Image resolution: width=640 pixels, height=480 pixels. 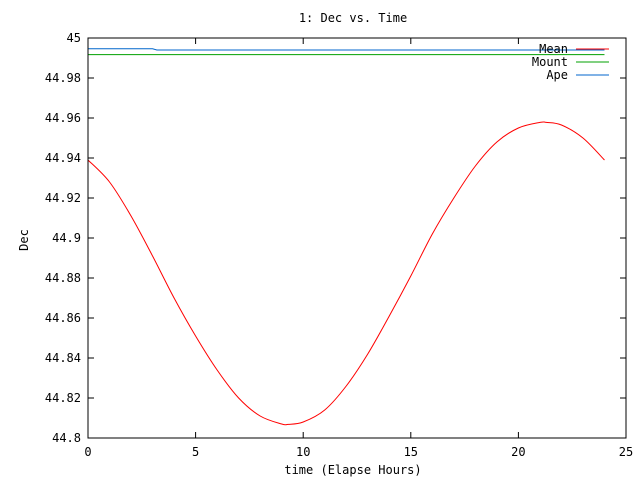 I want to click on y-tick-label: 44.94, so click(x=63, y=158).